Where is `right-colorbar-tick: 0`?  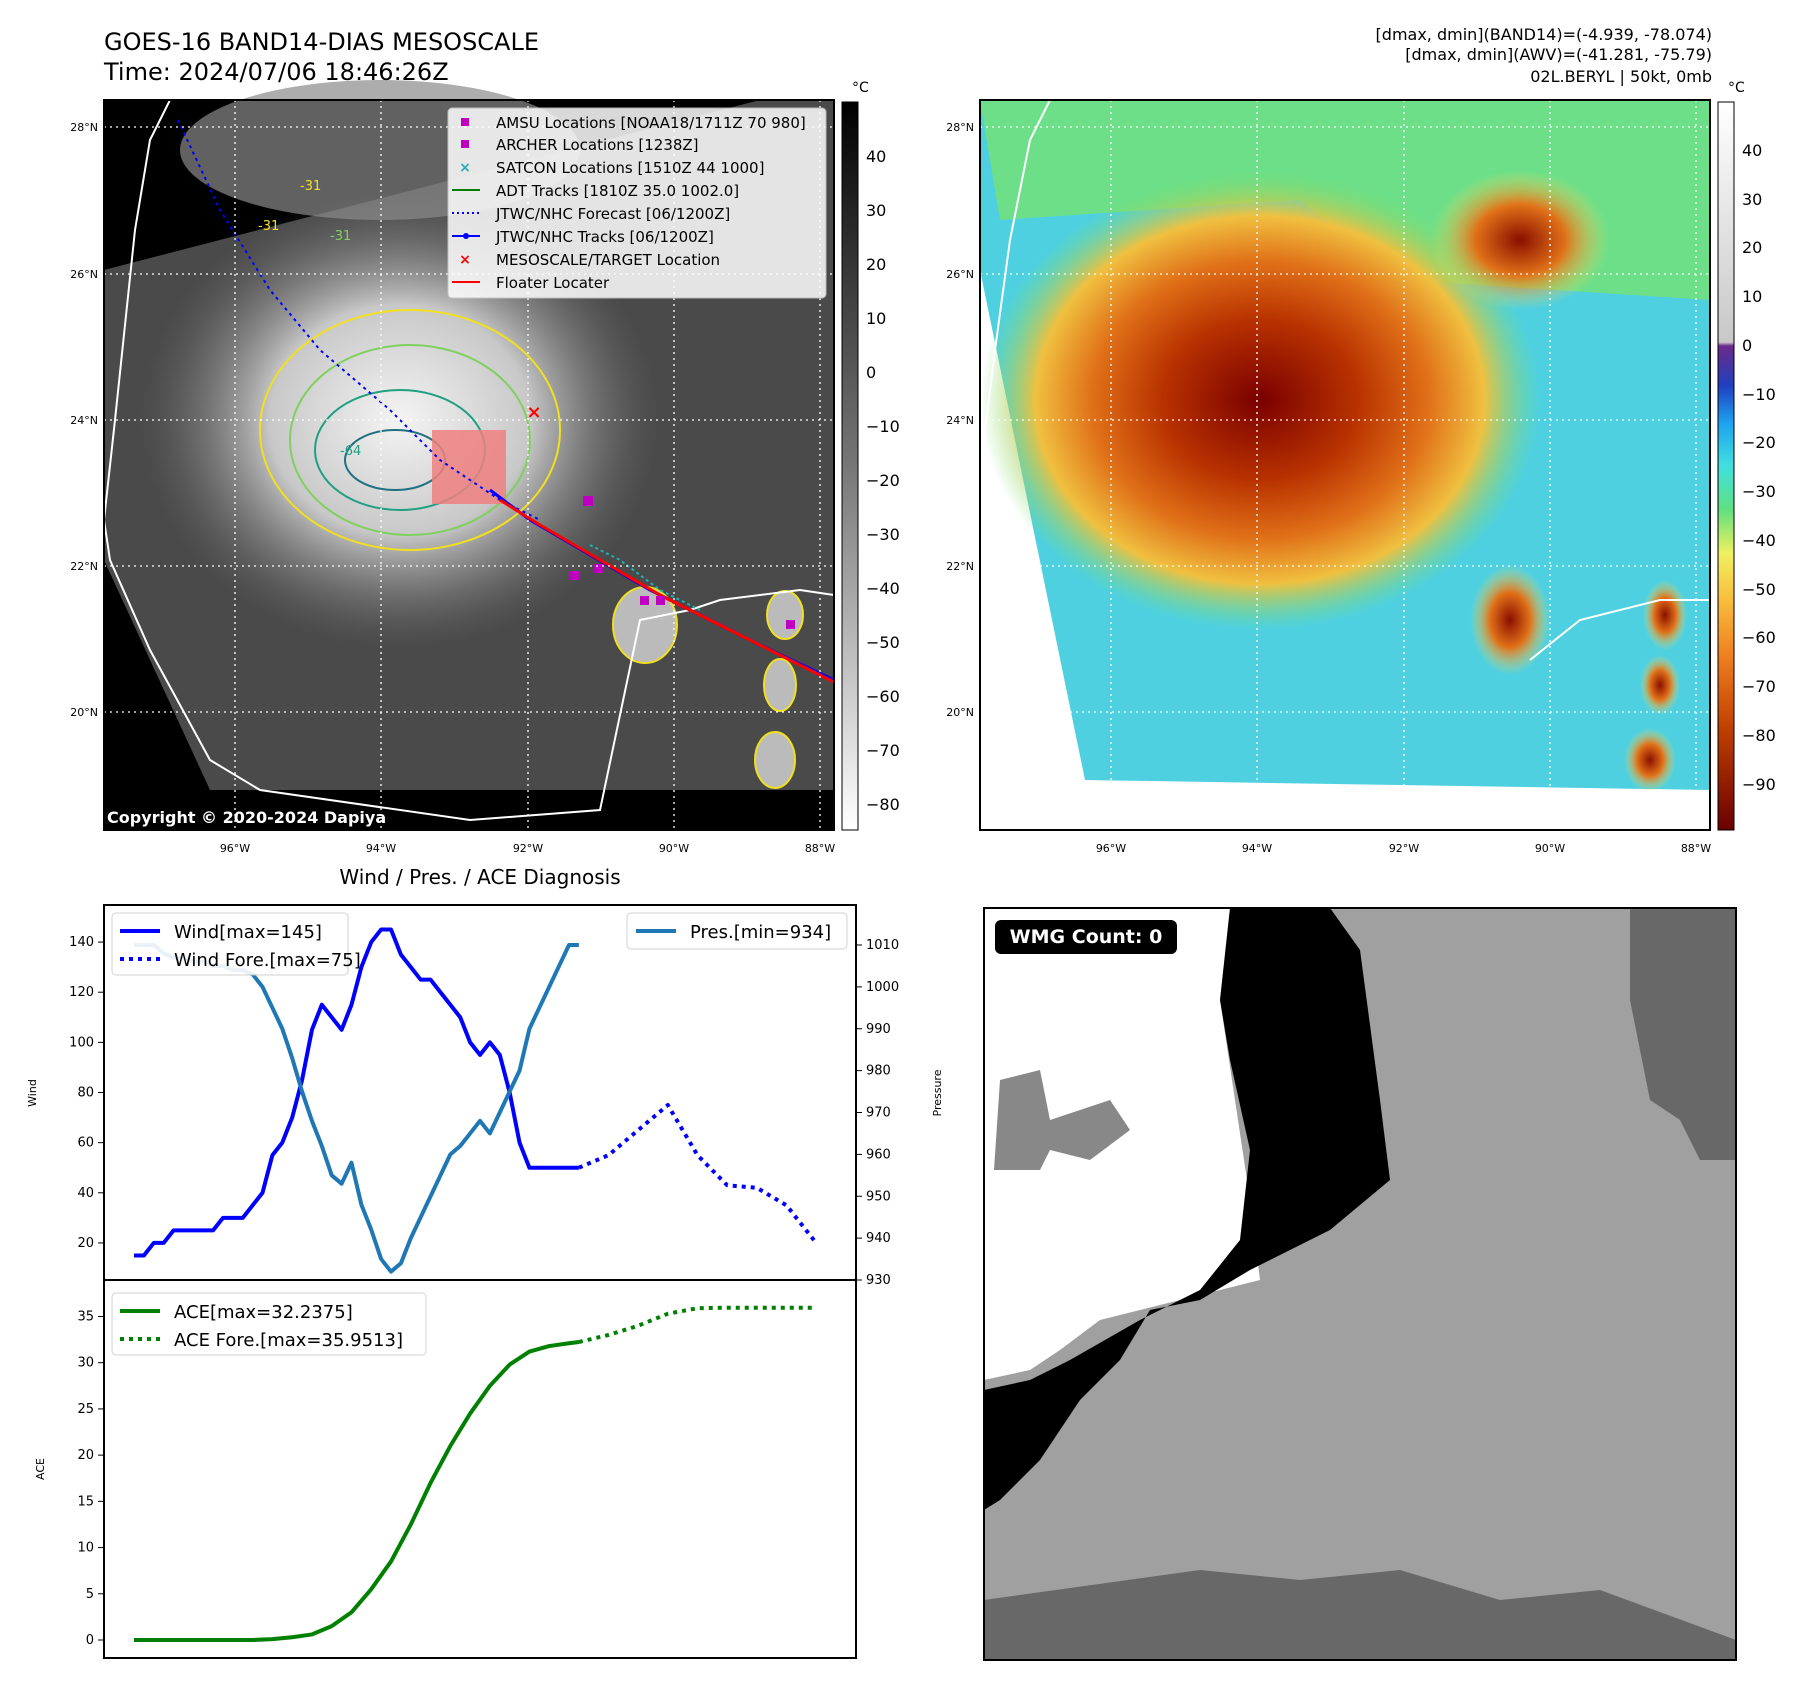 right-colorbar-tick: 0 is located at coordinates (1747, 345).